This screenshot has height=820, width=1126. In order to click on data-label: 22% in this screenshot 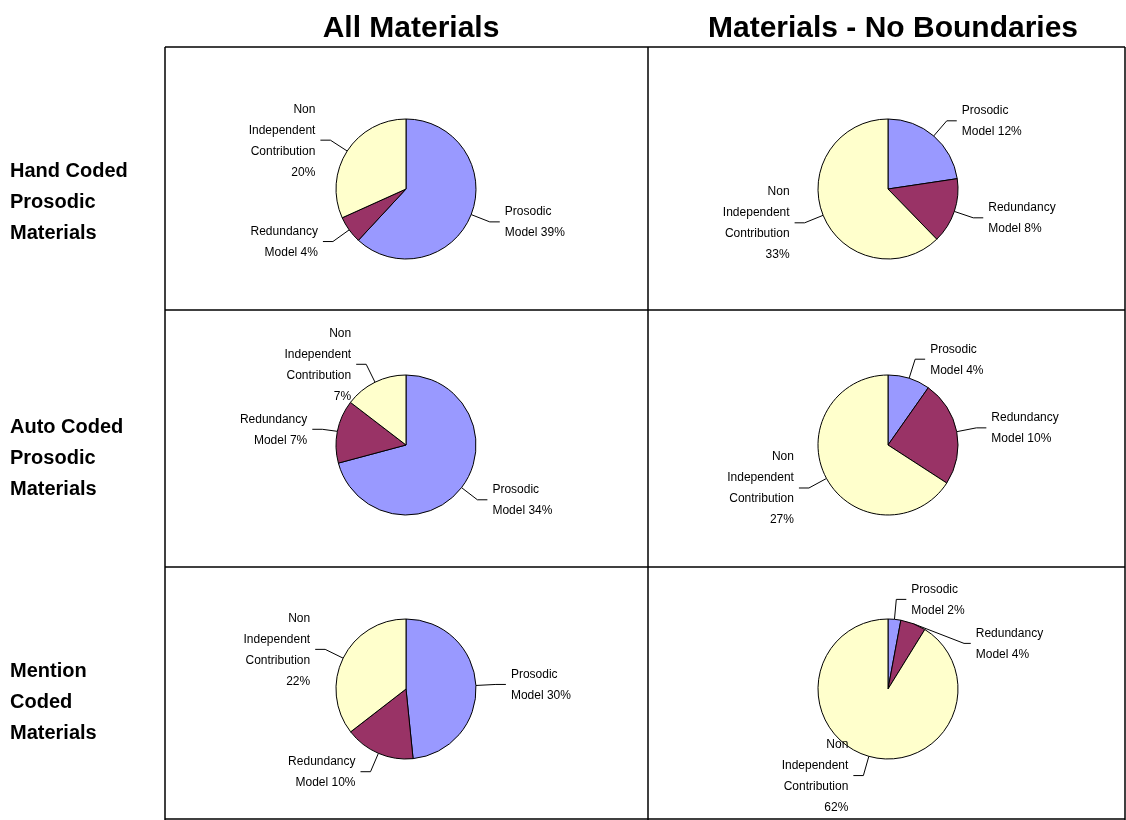, I will do `click(298, 680)`.